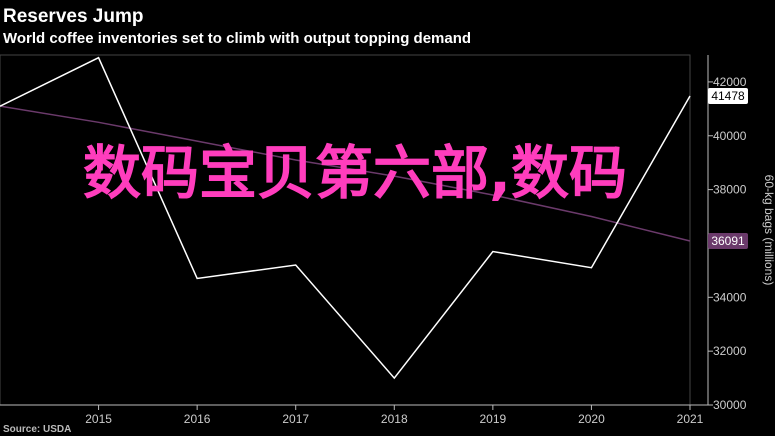  What do you see at coordinates (730, 351) in the screenshot?
I see `y-tick-label: 32000` at bounding box center [730, 351].